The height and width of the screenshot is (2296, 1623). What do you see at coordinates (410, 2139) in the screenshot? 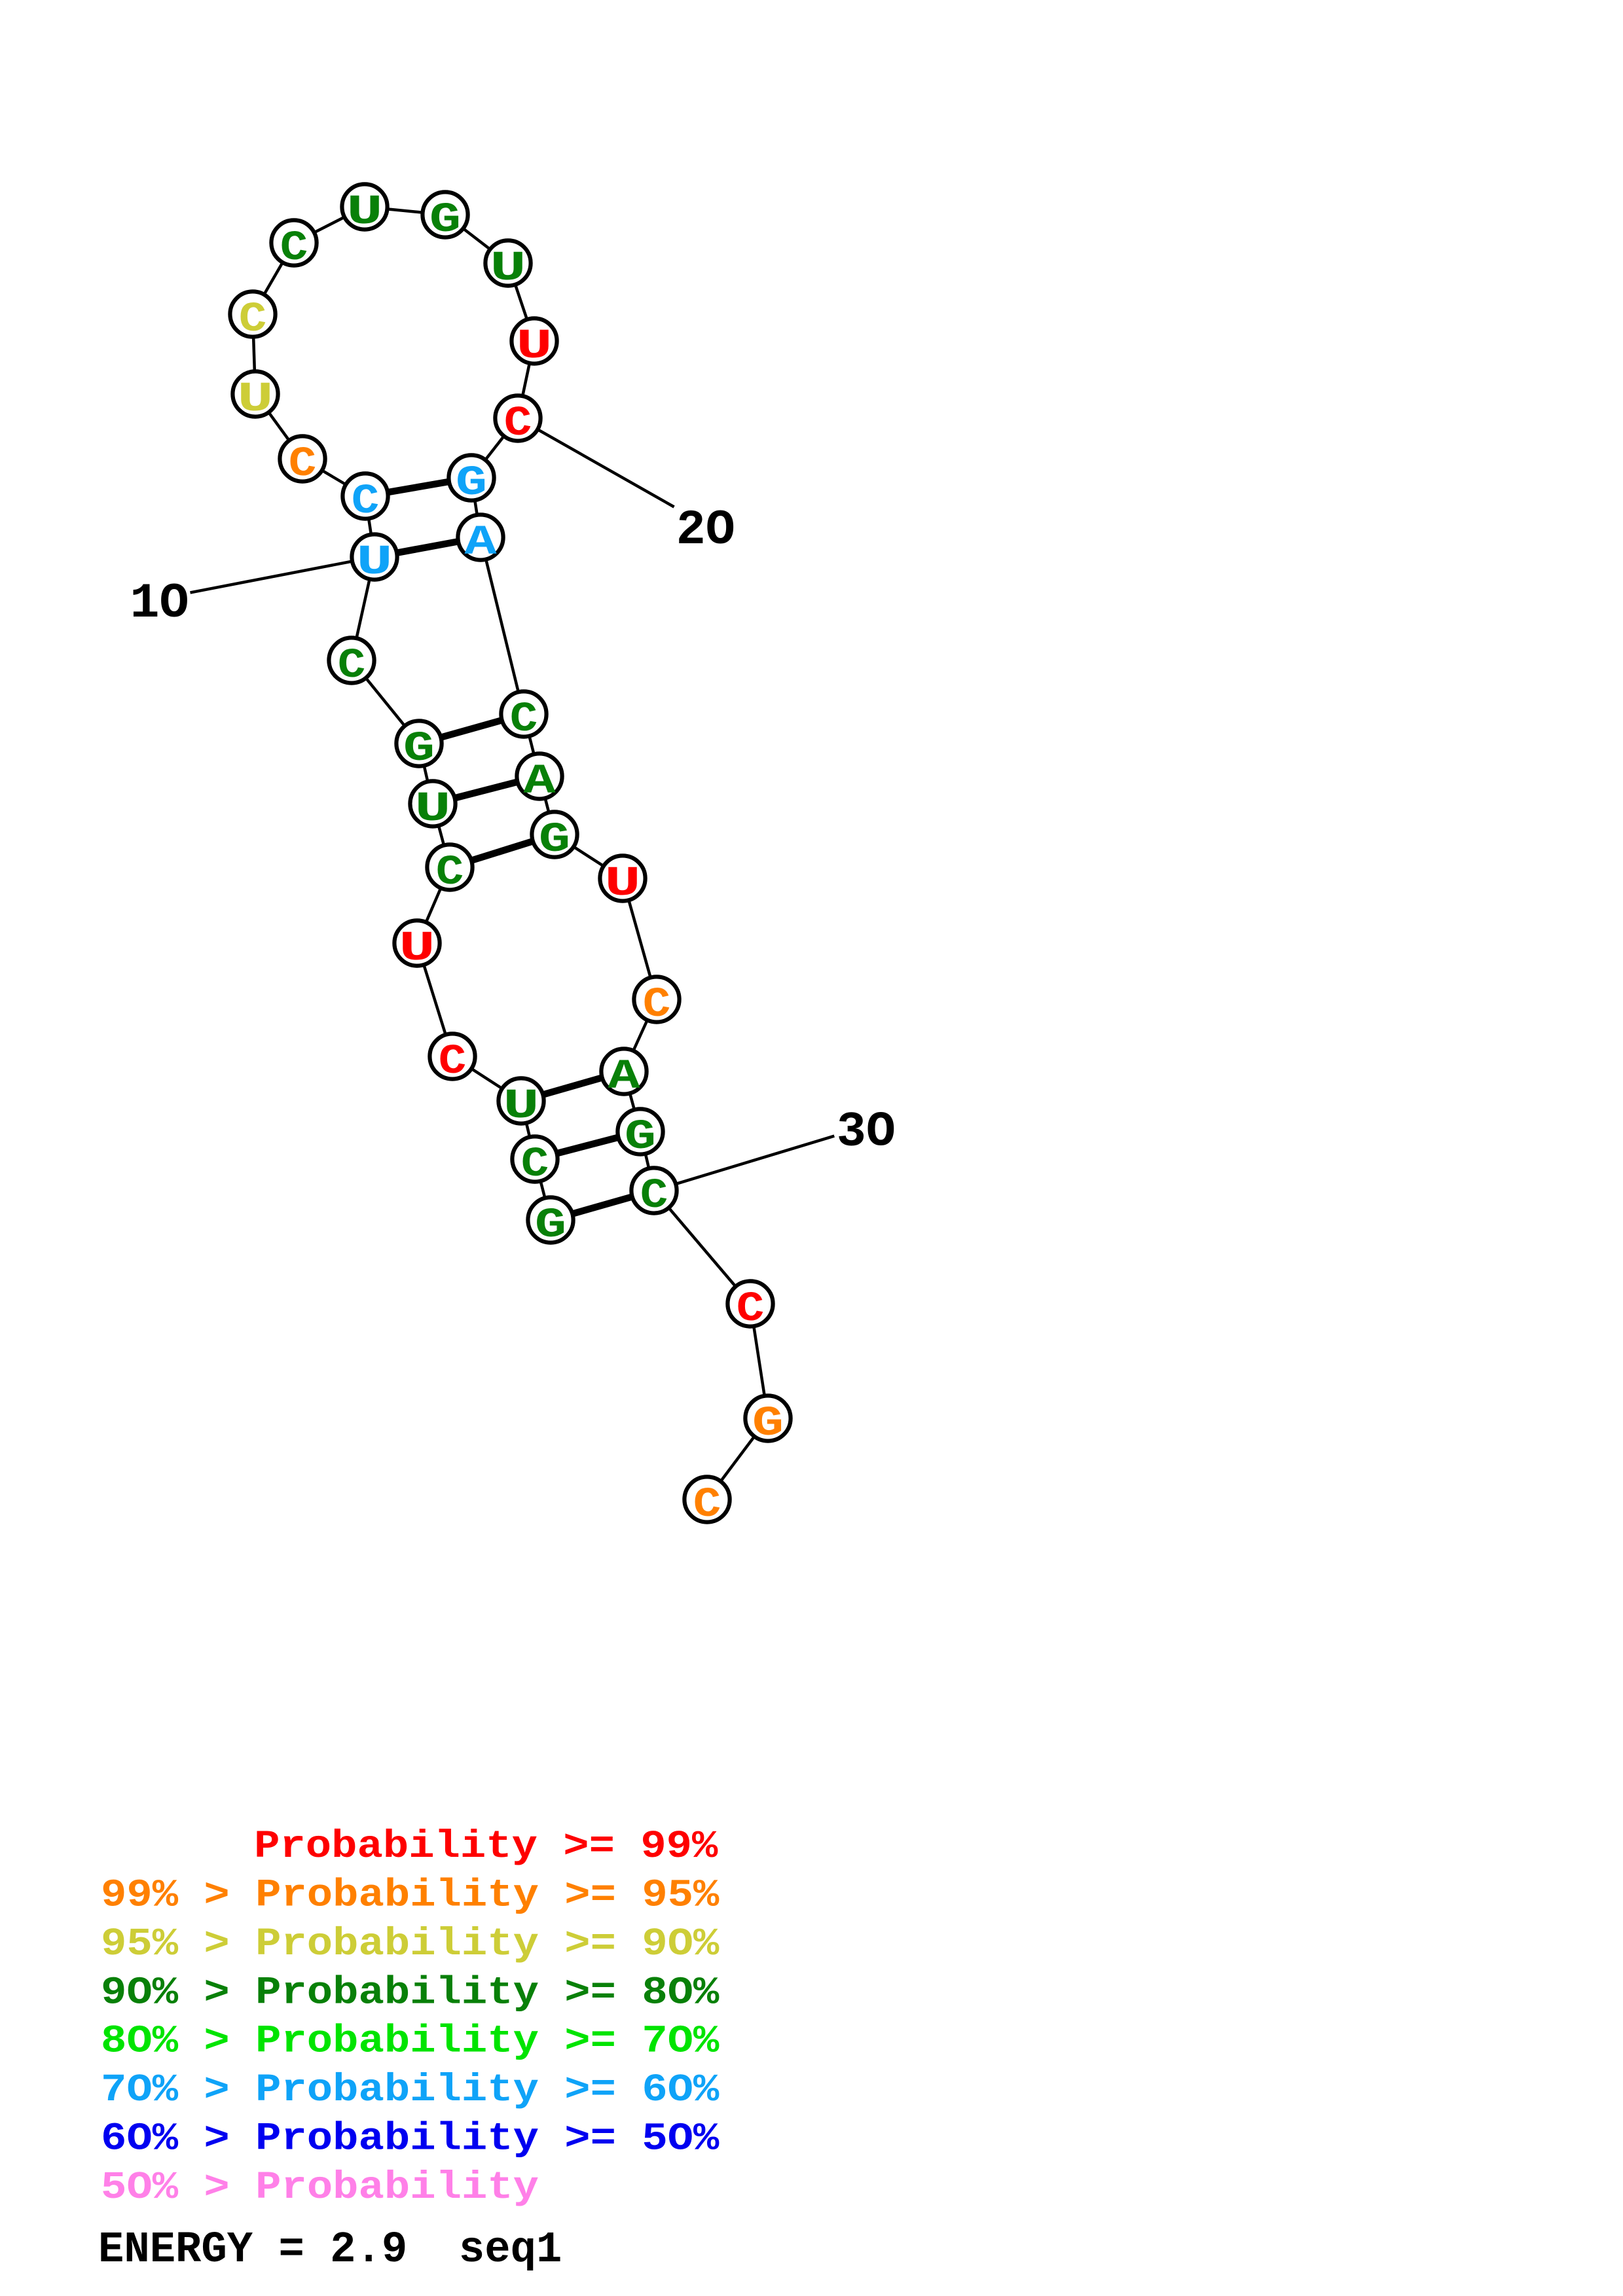
I see `svg-text: 6O% > Probability >= 5O%` at bounding box center [410, 2139].